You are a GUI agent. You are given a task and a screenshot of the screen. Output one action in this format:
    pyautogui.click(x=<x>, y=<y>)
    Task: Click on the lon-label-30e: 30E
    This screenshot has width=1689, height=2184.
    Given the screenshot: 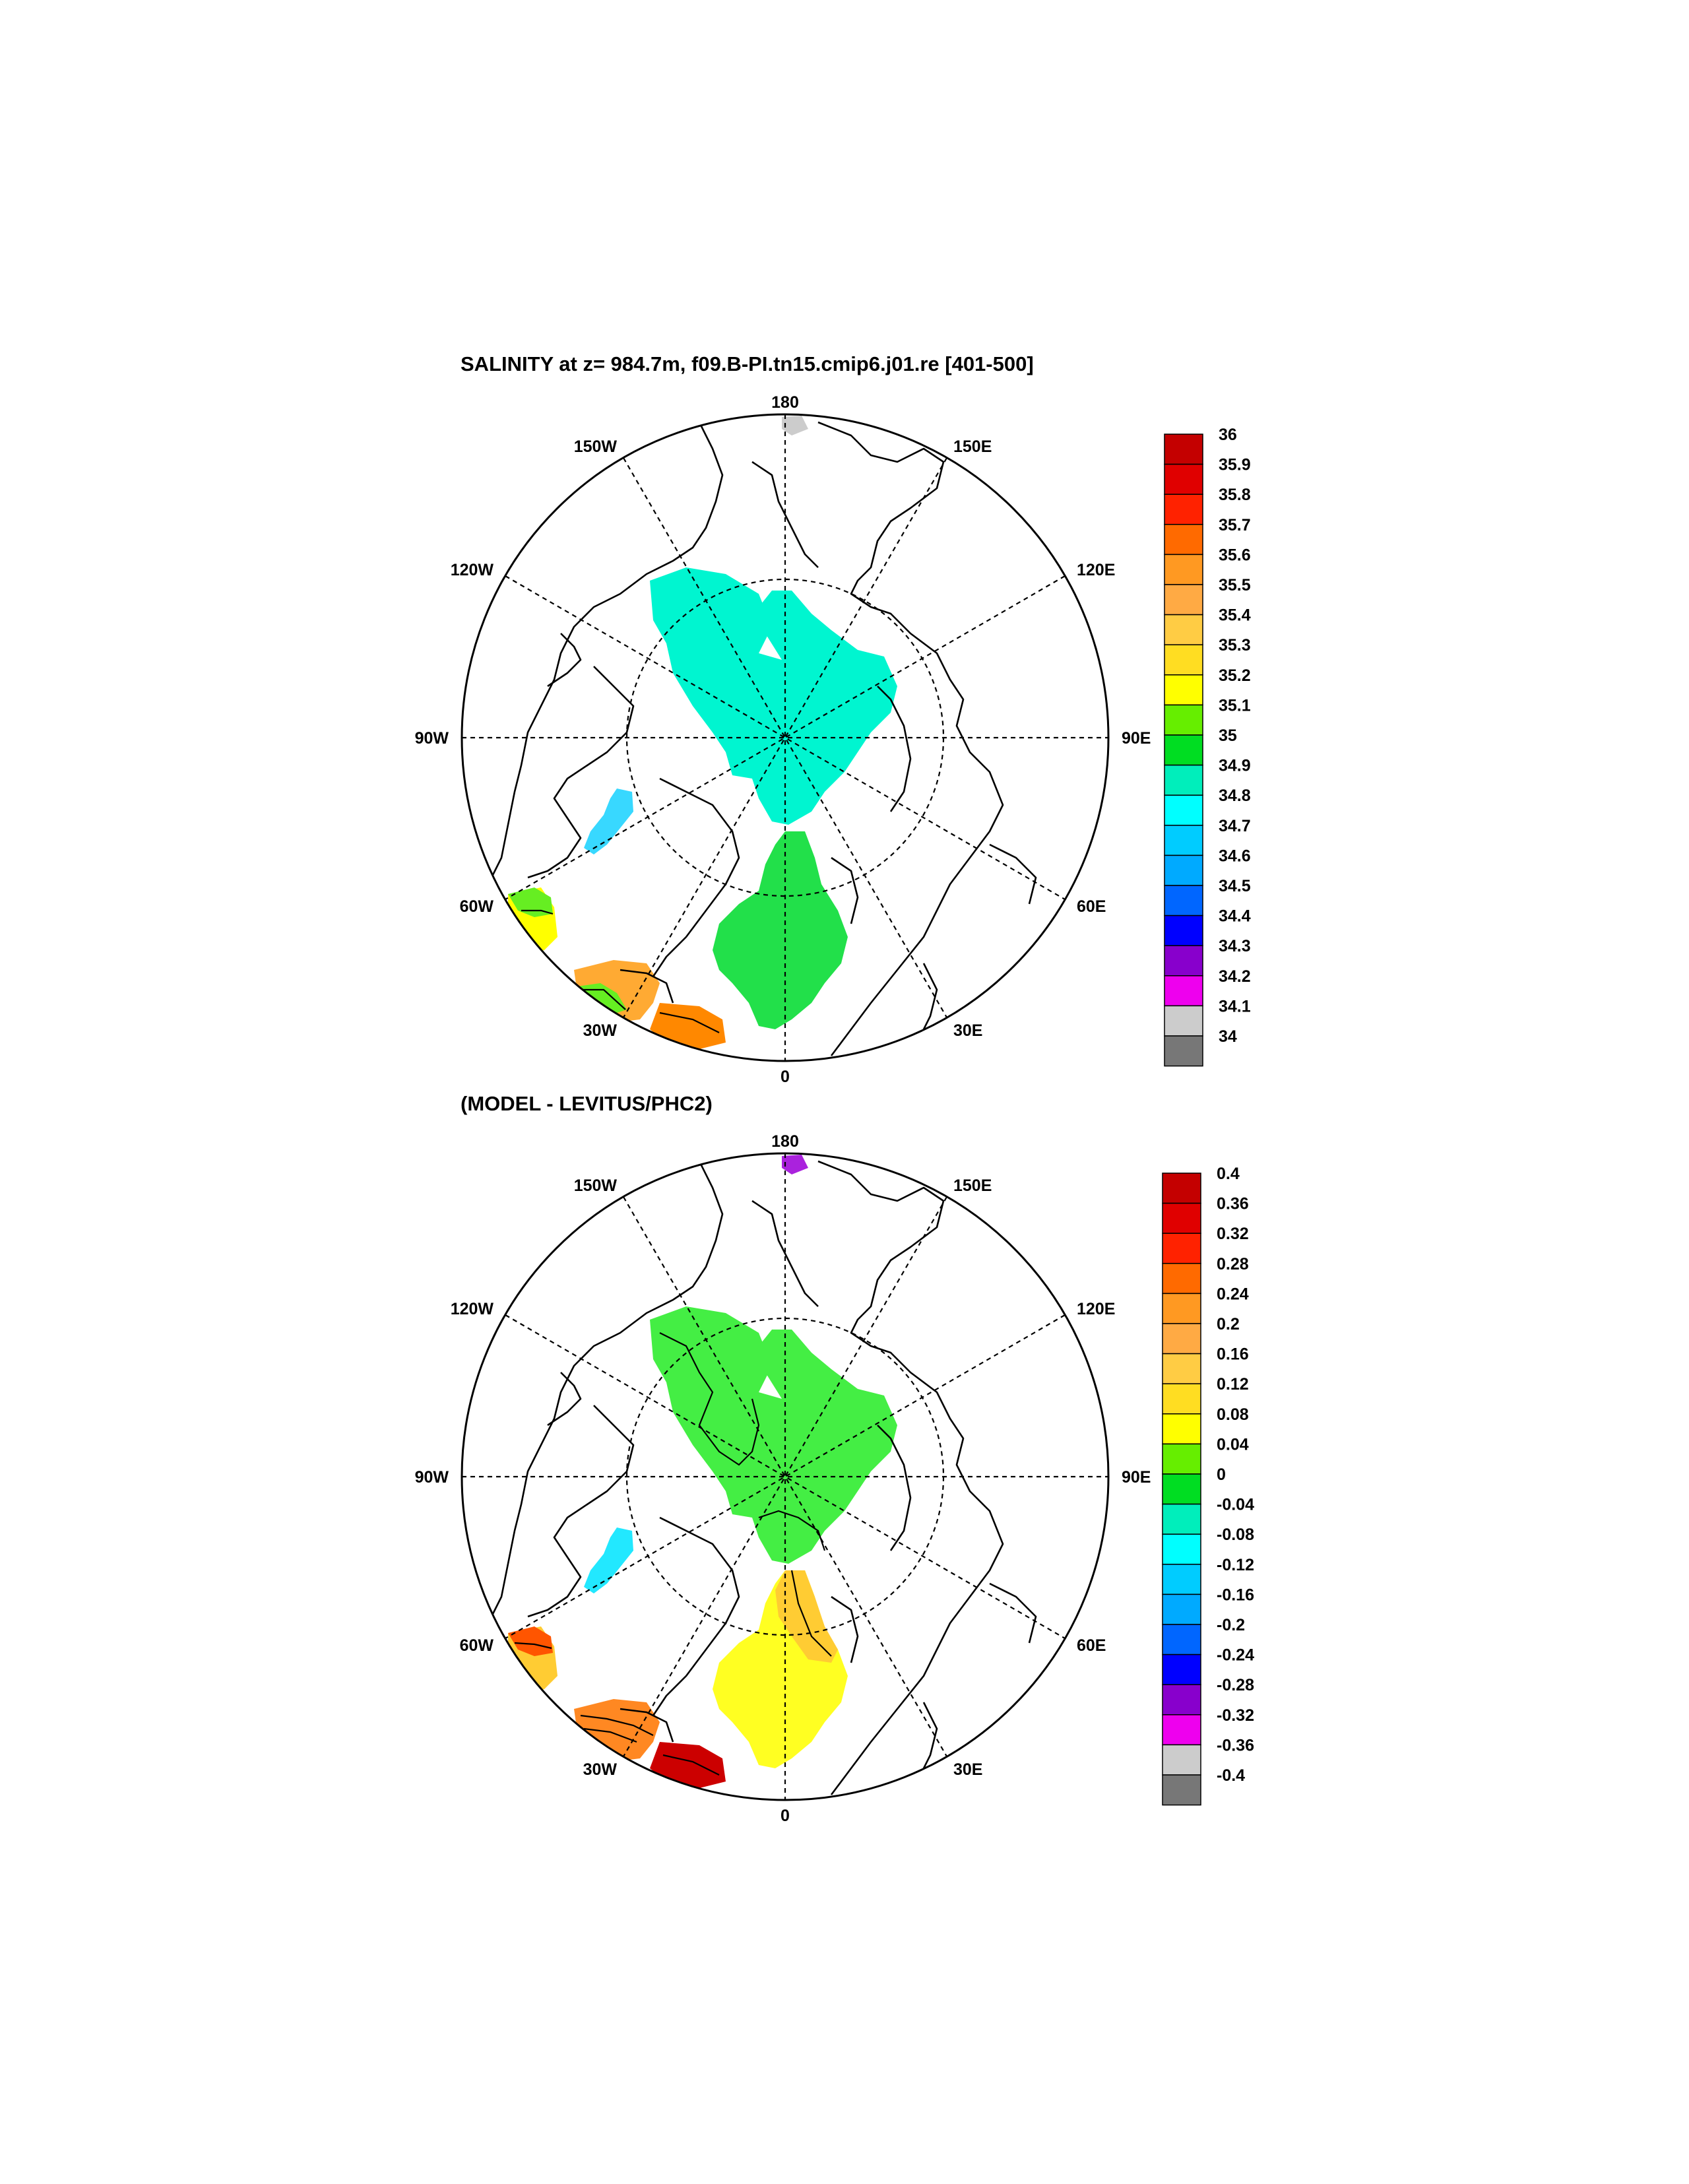 What is the action you would take?
    pyautogui.click(x=967, y=1030)
    